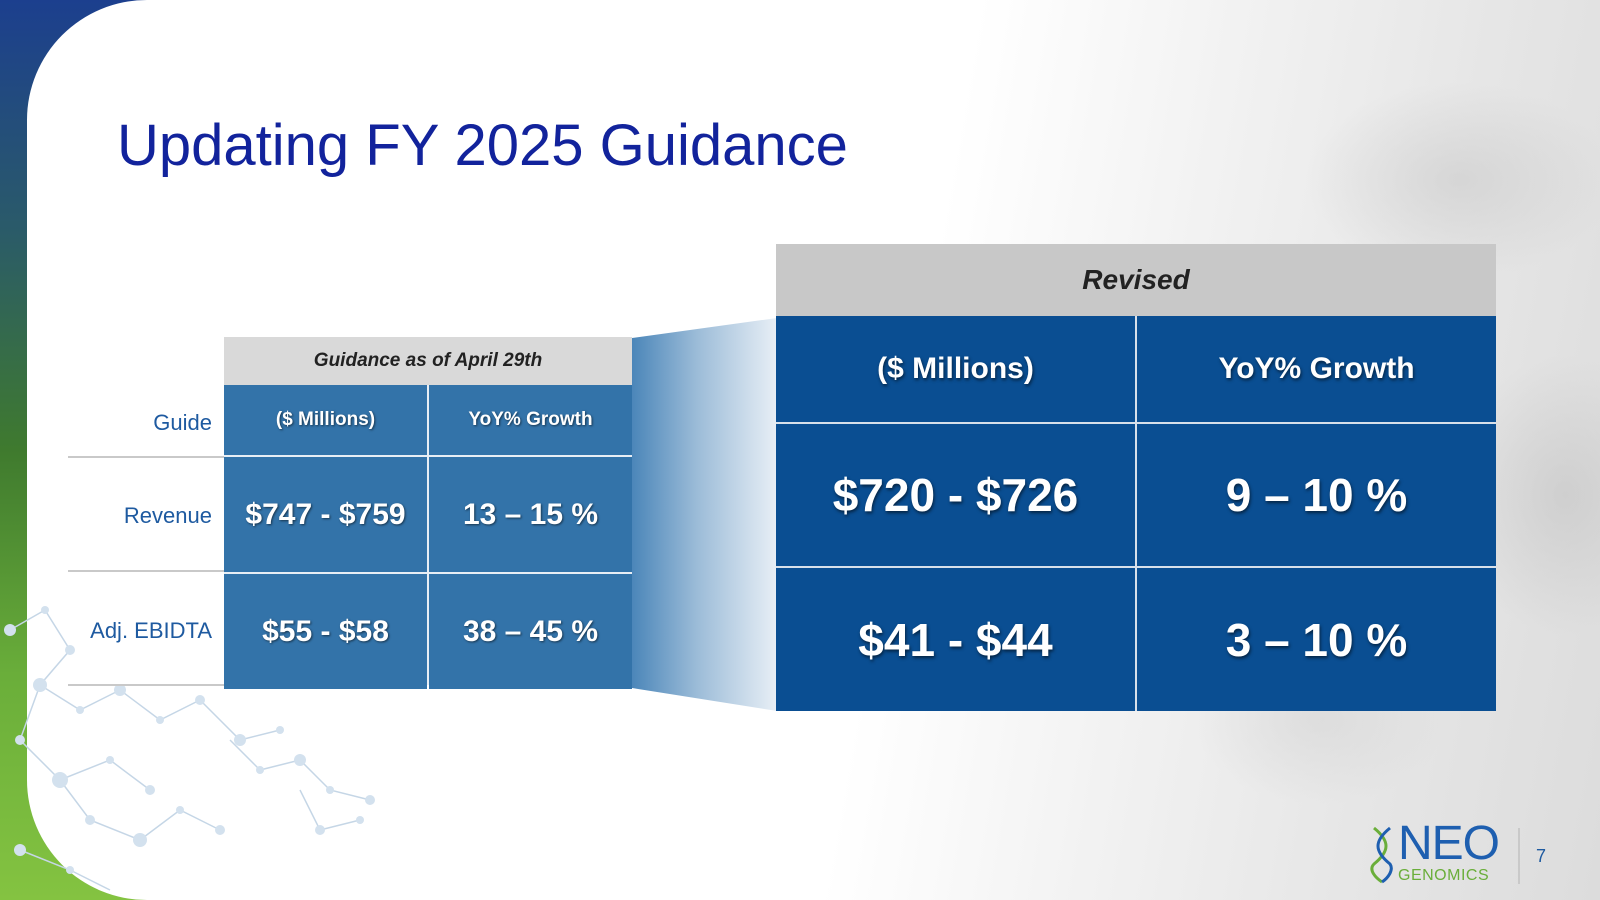 This screenshot has height=900, width=1600. I want to click on revised-revenue-millions-cell: $720 - $726, so click(955, 495).